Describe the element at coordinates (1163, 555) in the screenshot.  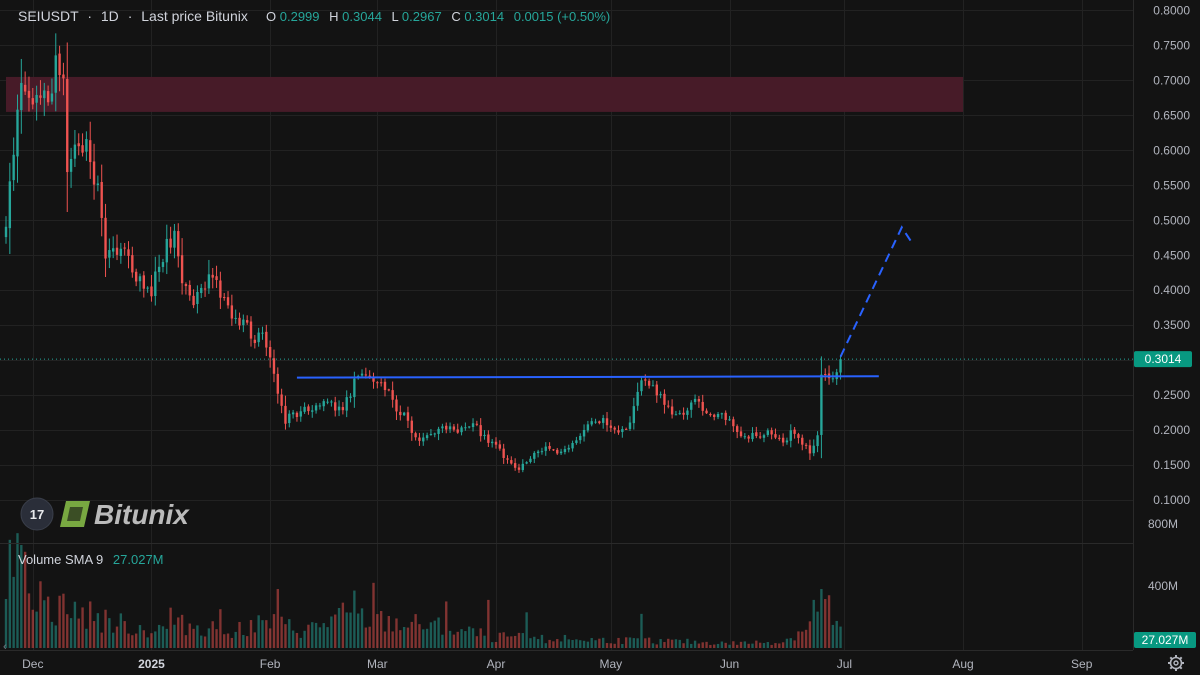
I see `volume-axis: 800M 400M` at that location.